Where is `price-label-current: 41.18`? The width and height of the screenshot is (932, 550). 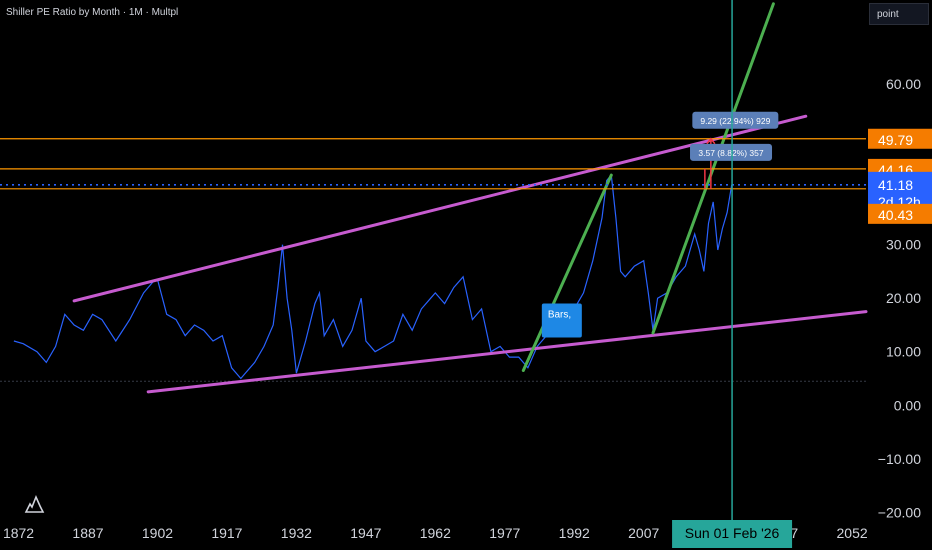
price-label-current: 41.18 is located at coordinates (895, 185).